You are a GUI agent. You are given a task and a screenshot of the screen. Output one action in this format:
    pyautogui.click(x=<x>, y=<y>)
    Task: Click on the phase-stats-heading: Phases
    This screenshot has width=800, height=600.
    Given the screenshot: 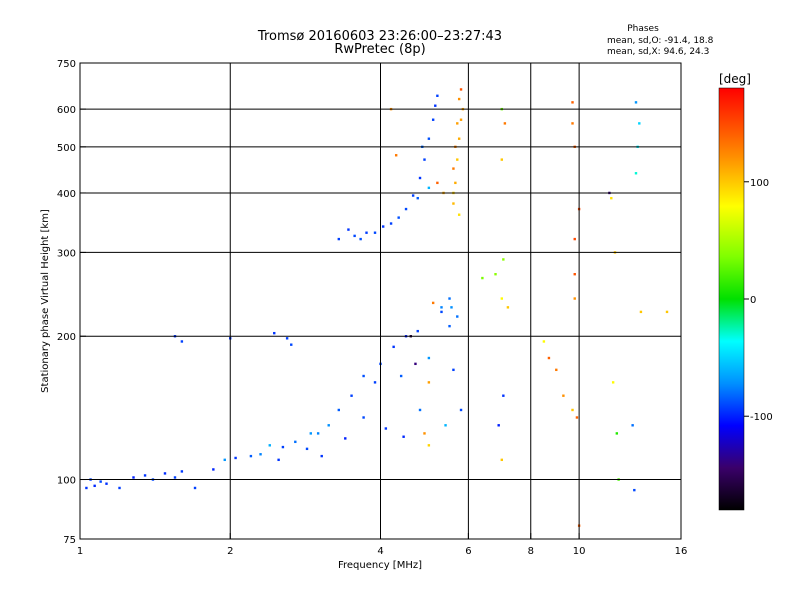 What is the action you would take?
    pyautogui.click(x=643, y=29)
    